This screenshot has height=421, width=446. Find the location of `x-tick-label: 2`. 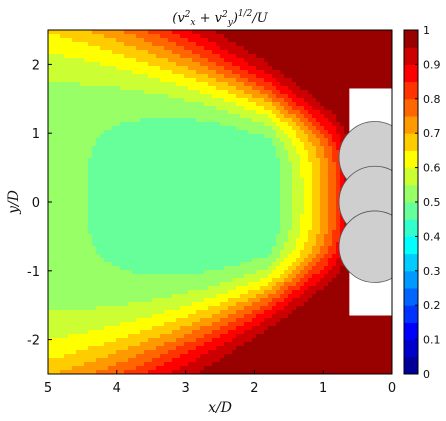

x-tick-label: 2 is located at coordinates (254, 388).